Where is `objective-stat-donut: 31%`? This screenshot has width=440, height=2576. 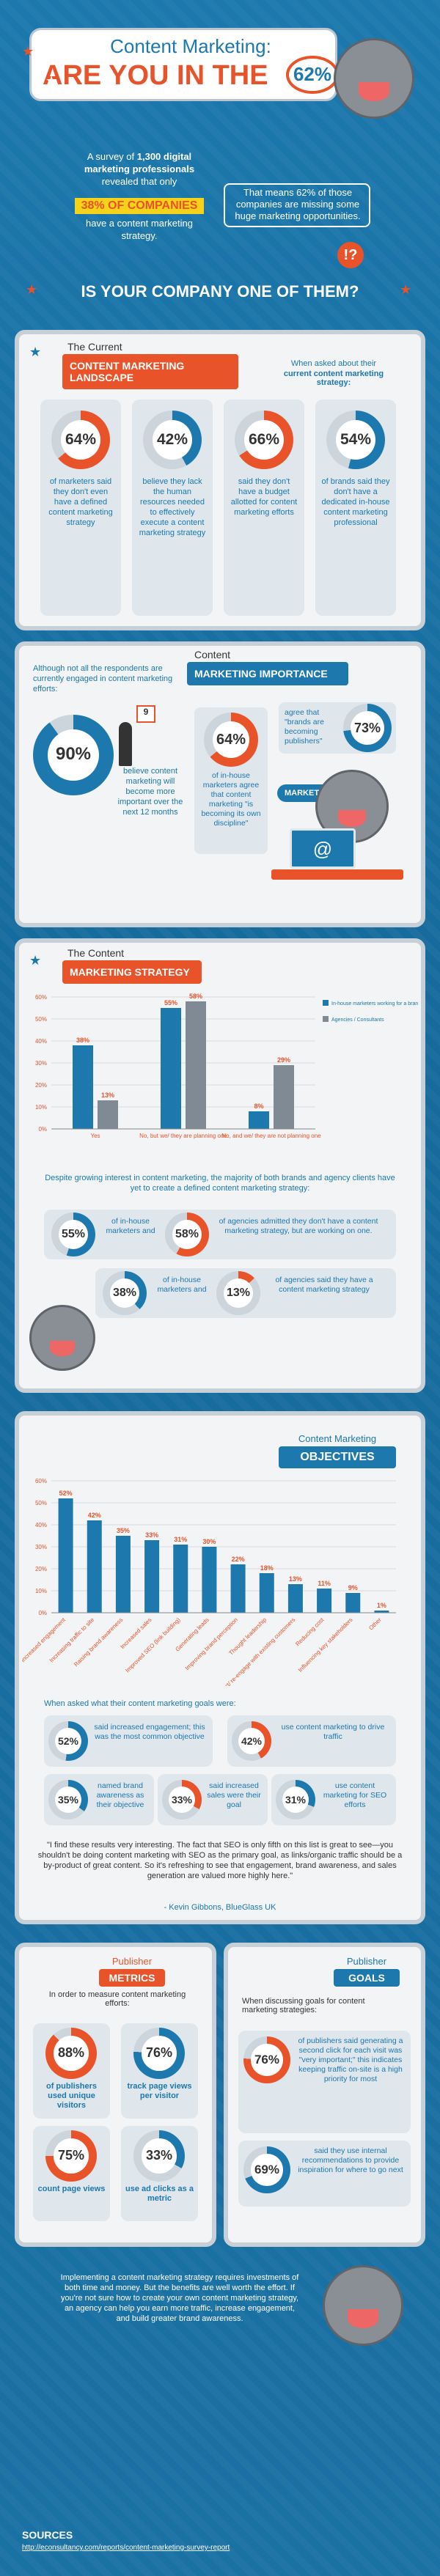 objective-stat-donut: 31% is located at coordinates (295, 1800).